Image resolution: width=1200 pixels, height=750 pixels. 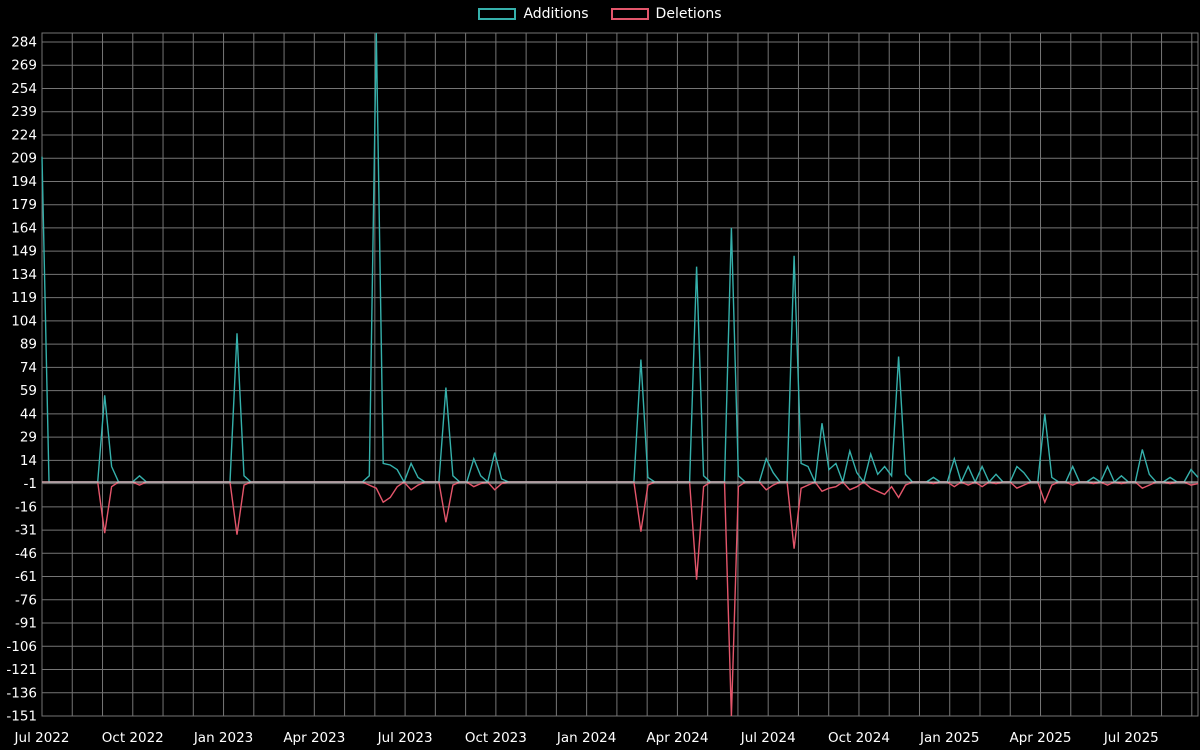 I want to click on y-tick-label: 119, so click(x=24, y=298).